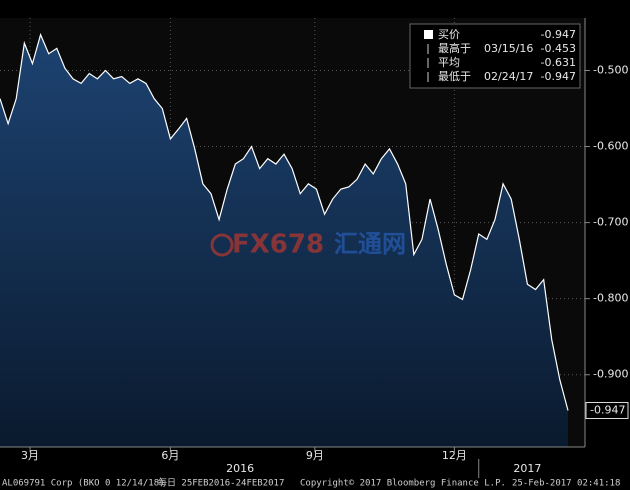 The image size is (630, 490). Describe the element at coordinates (428, 34) in the screenshot. I see `legend-swatch` at that location.